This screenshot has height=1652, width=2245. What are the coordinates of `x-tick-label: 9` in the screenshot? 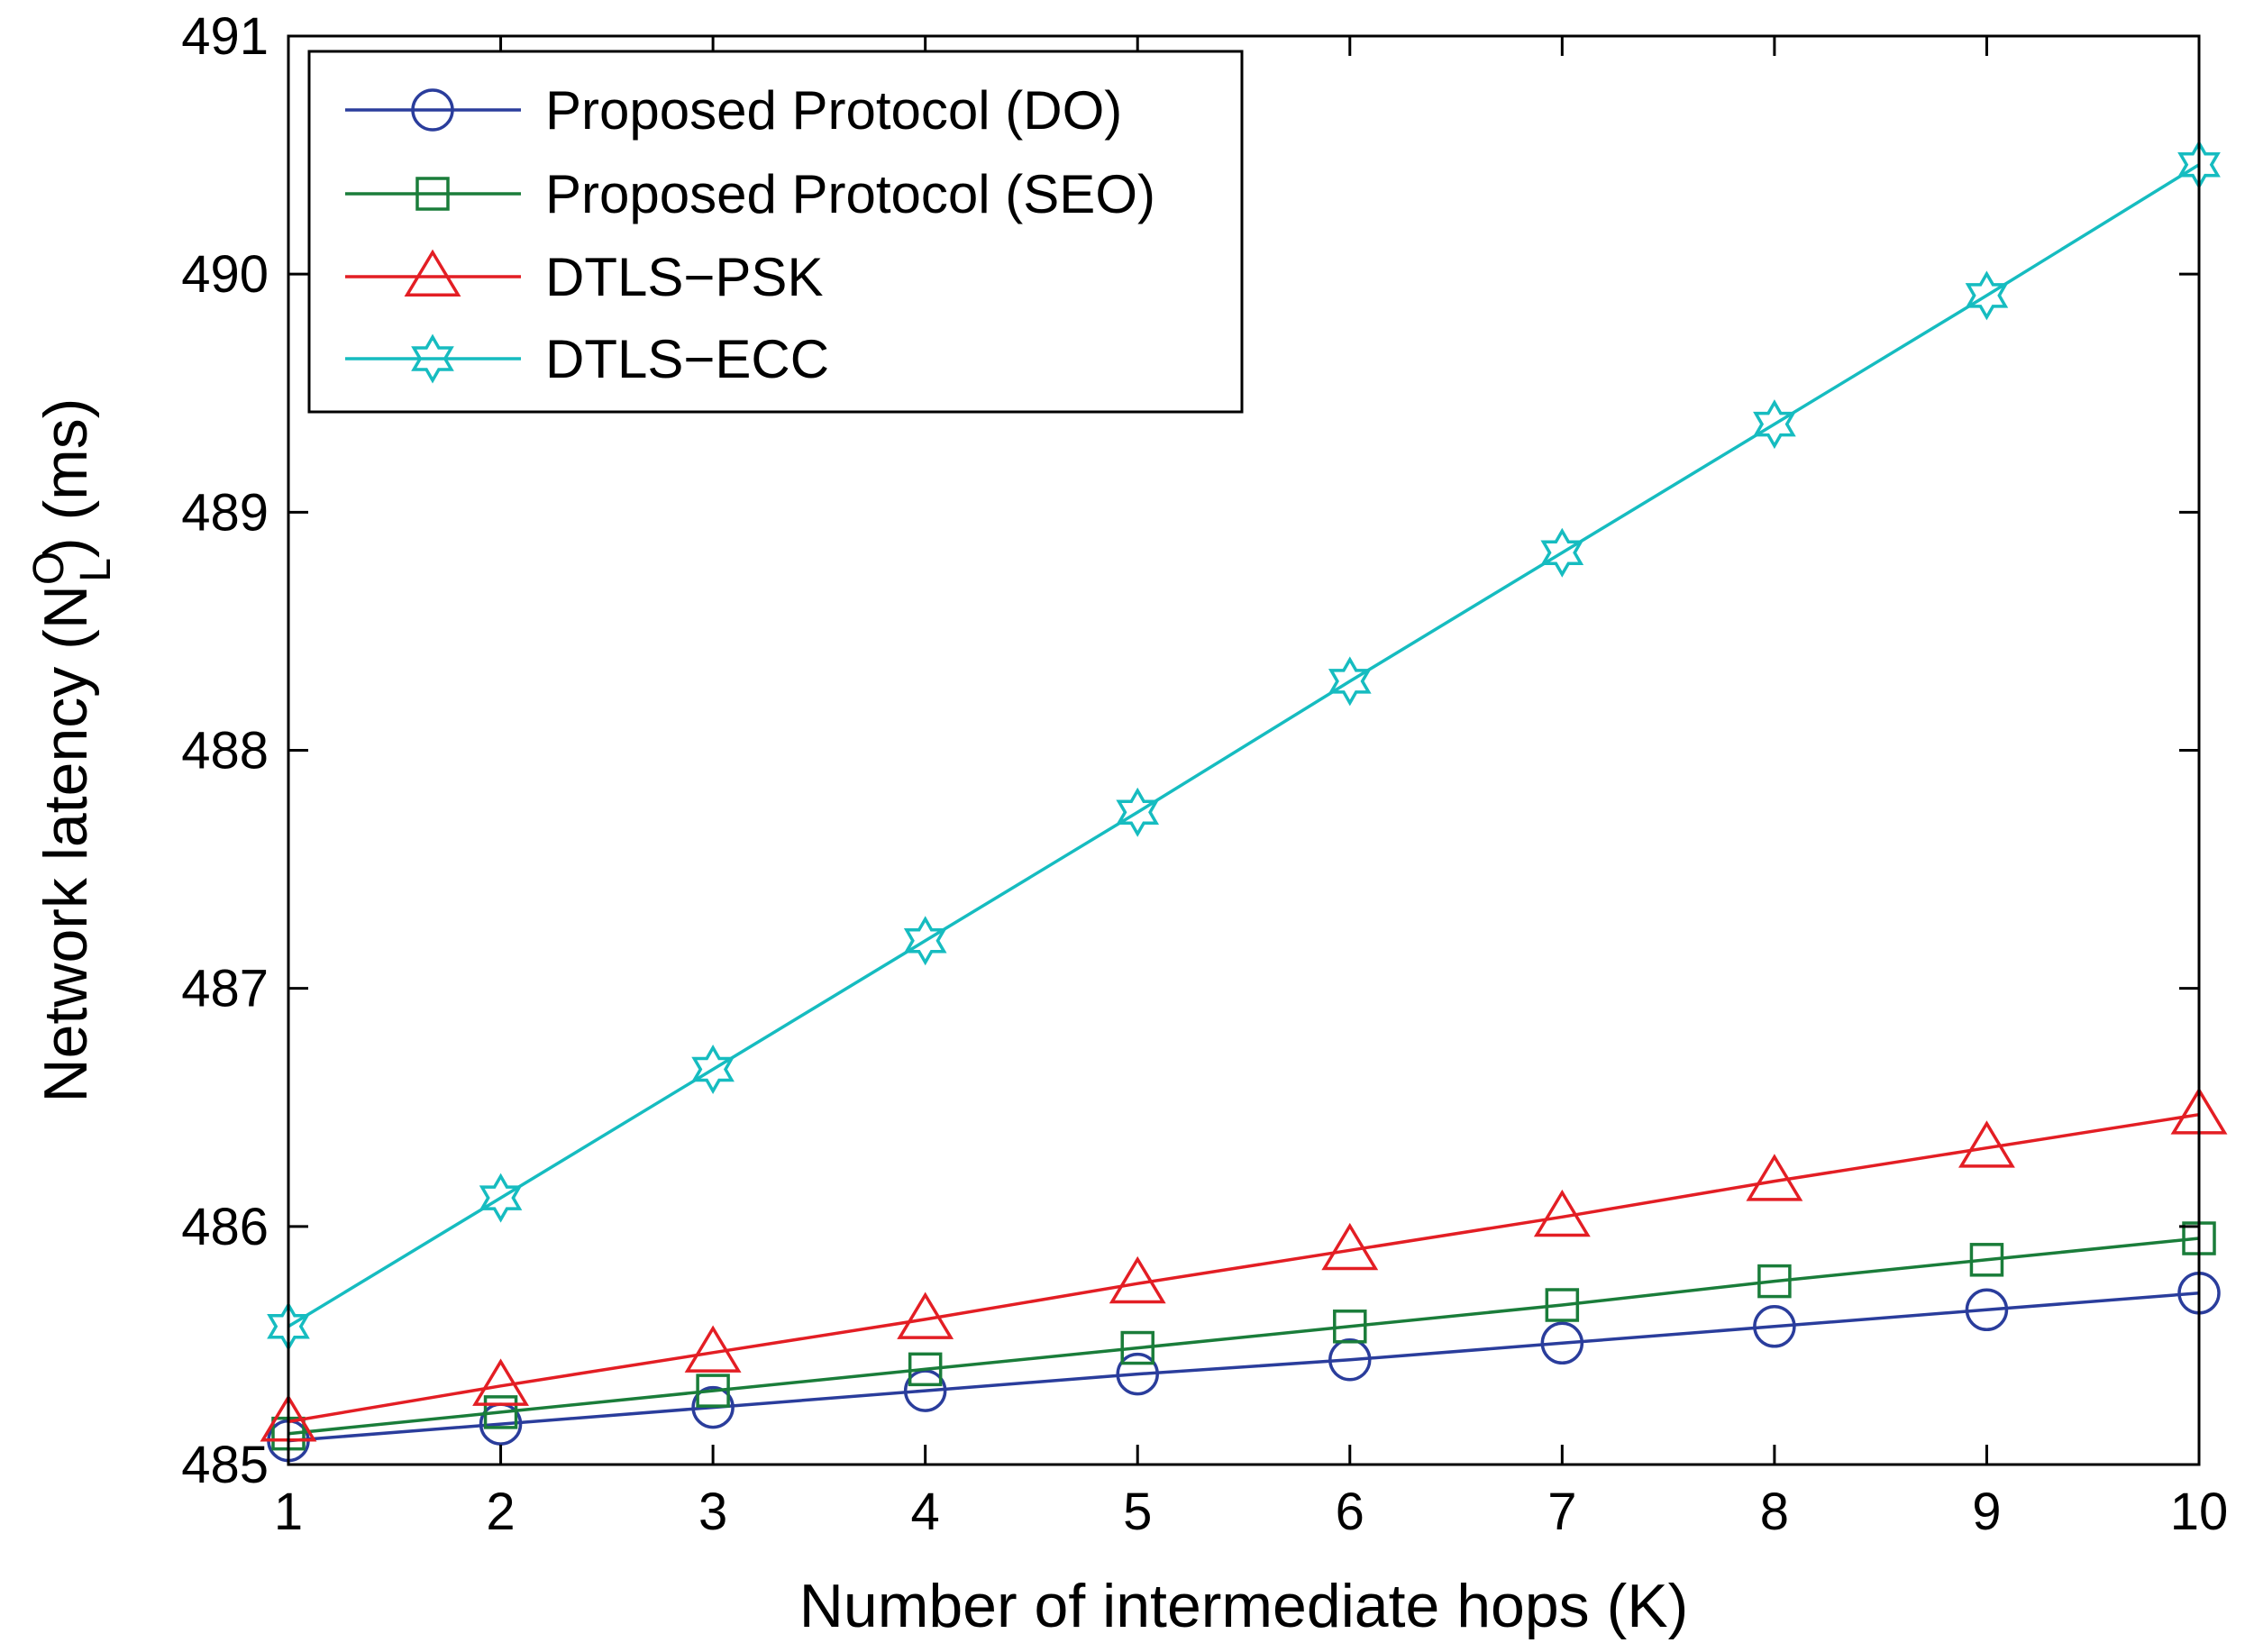 It's located at (1987, 1512).